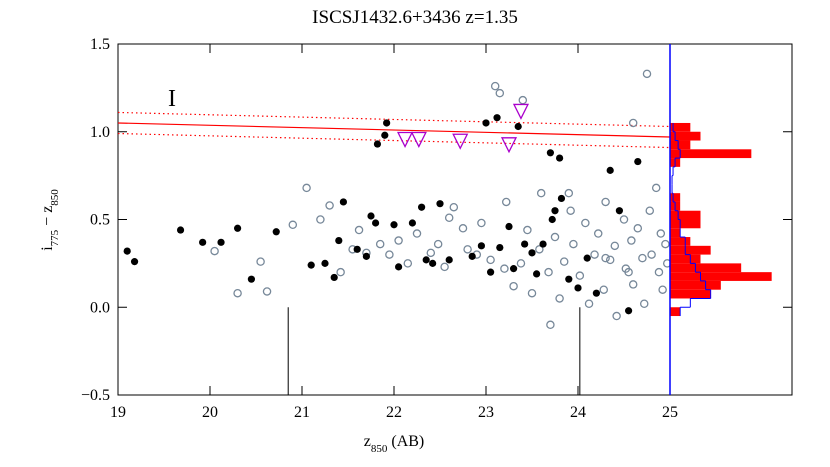  I want to click on x-tick-label: 21, so click(302, 412).